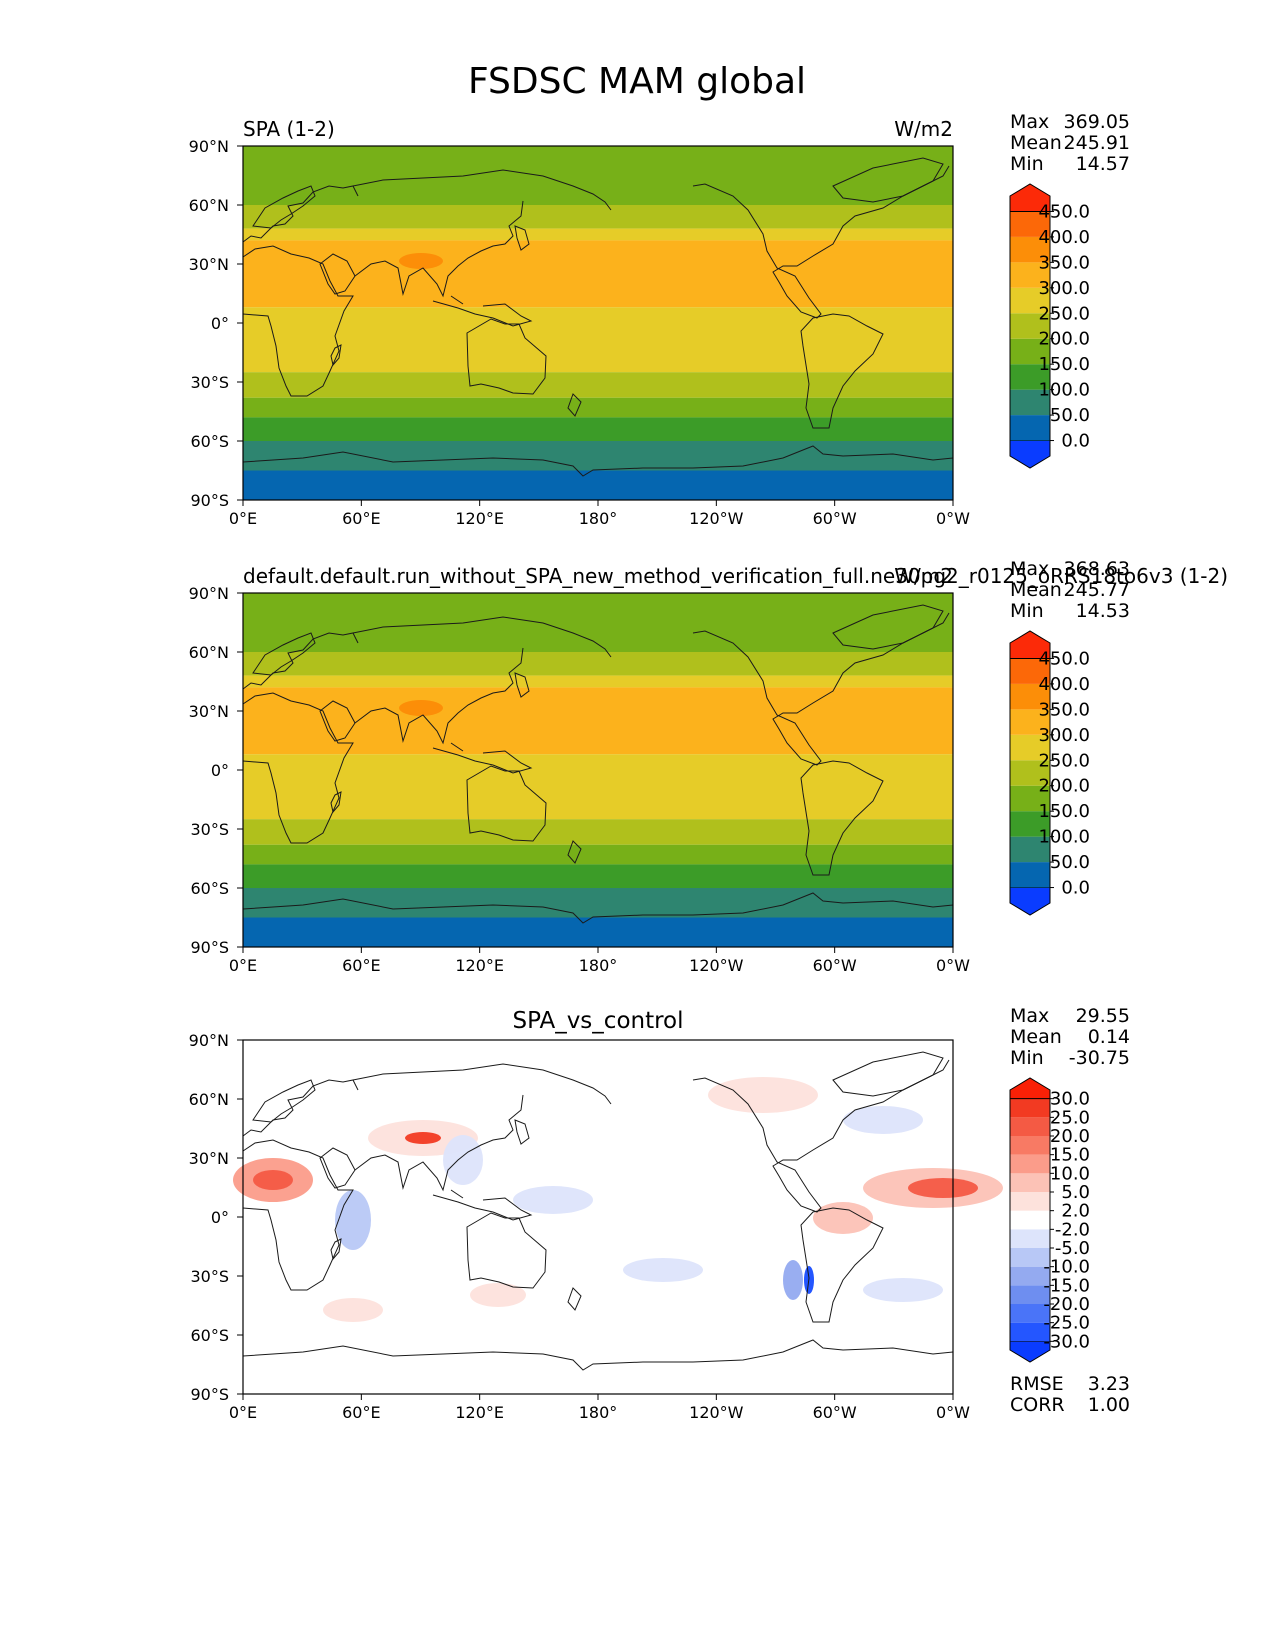  What do you see at coordinates (1066, 1285) in the screenshot?
I see `colorbar-label: -15.0` at bounding box center [1066, 1285].